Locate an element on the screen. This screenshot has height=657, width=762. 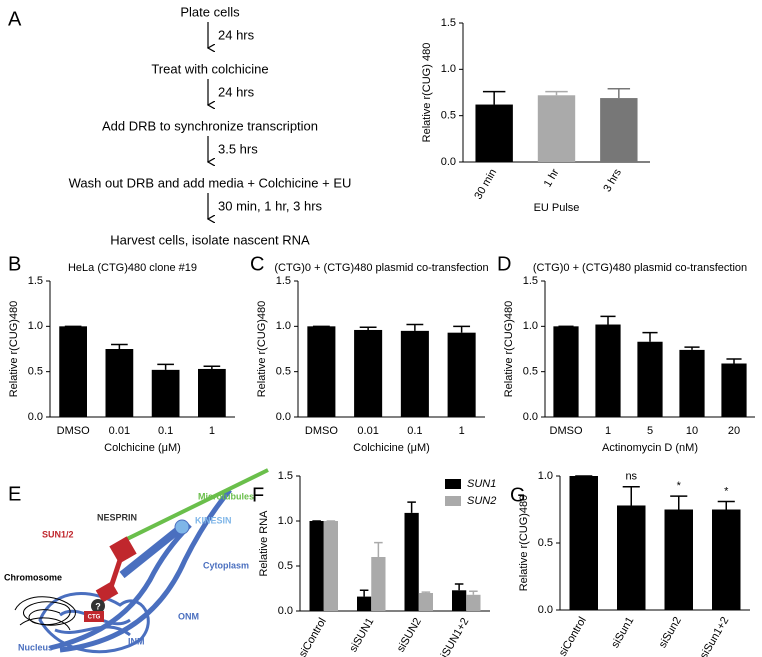
label: CTG is located at coordinates (94, 618).